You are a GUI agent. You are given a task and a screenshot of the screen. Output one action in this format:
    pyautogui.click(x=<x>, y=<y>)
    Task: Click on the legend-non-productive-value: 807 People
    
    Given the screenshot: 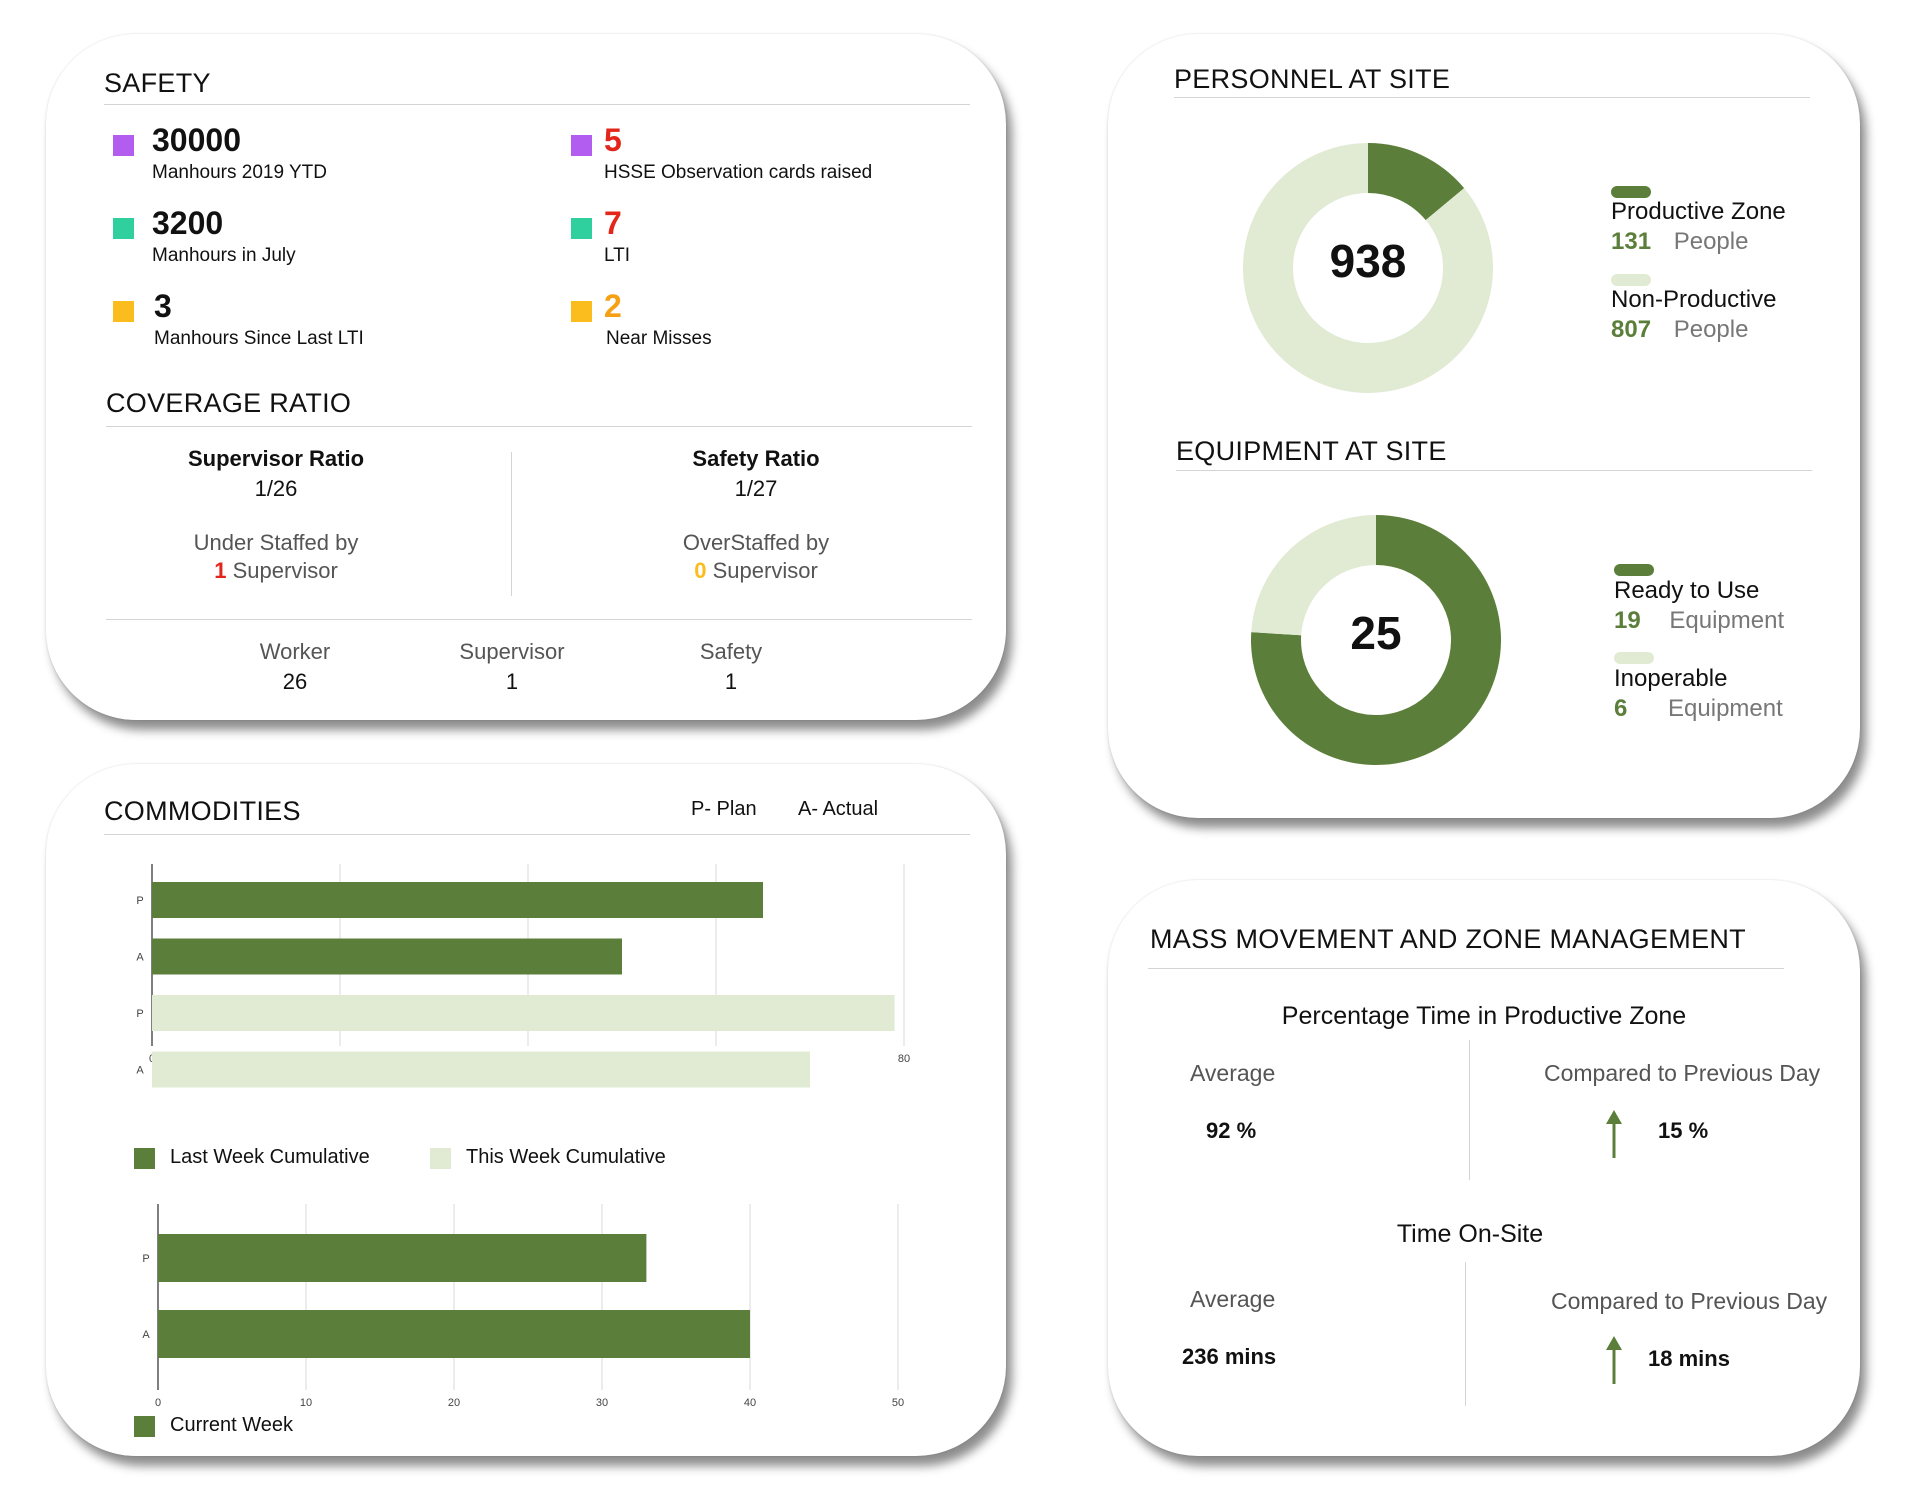 What is the action you would take?
    pyautogui.click(x=1679, y=330)
    